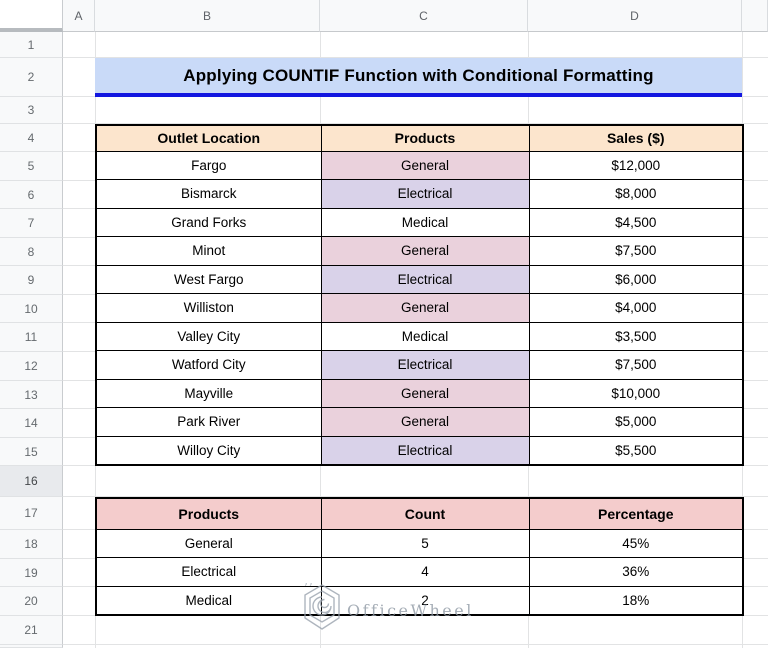  Describe the element at coordinates (208, 450) in the screenshot. I see `cell-location: Willoy City` at that location.